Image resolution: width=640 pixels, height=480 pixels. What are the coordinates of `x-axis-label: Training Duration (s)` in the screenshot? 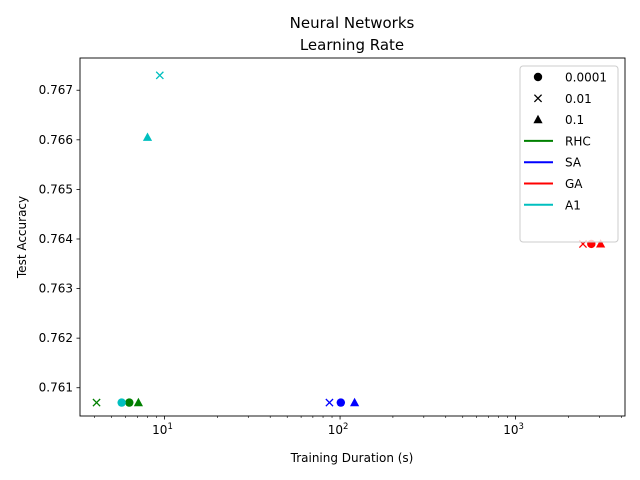 It's located at (352, 458).